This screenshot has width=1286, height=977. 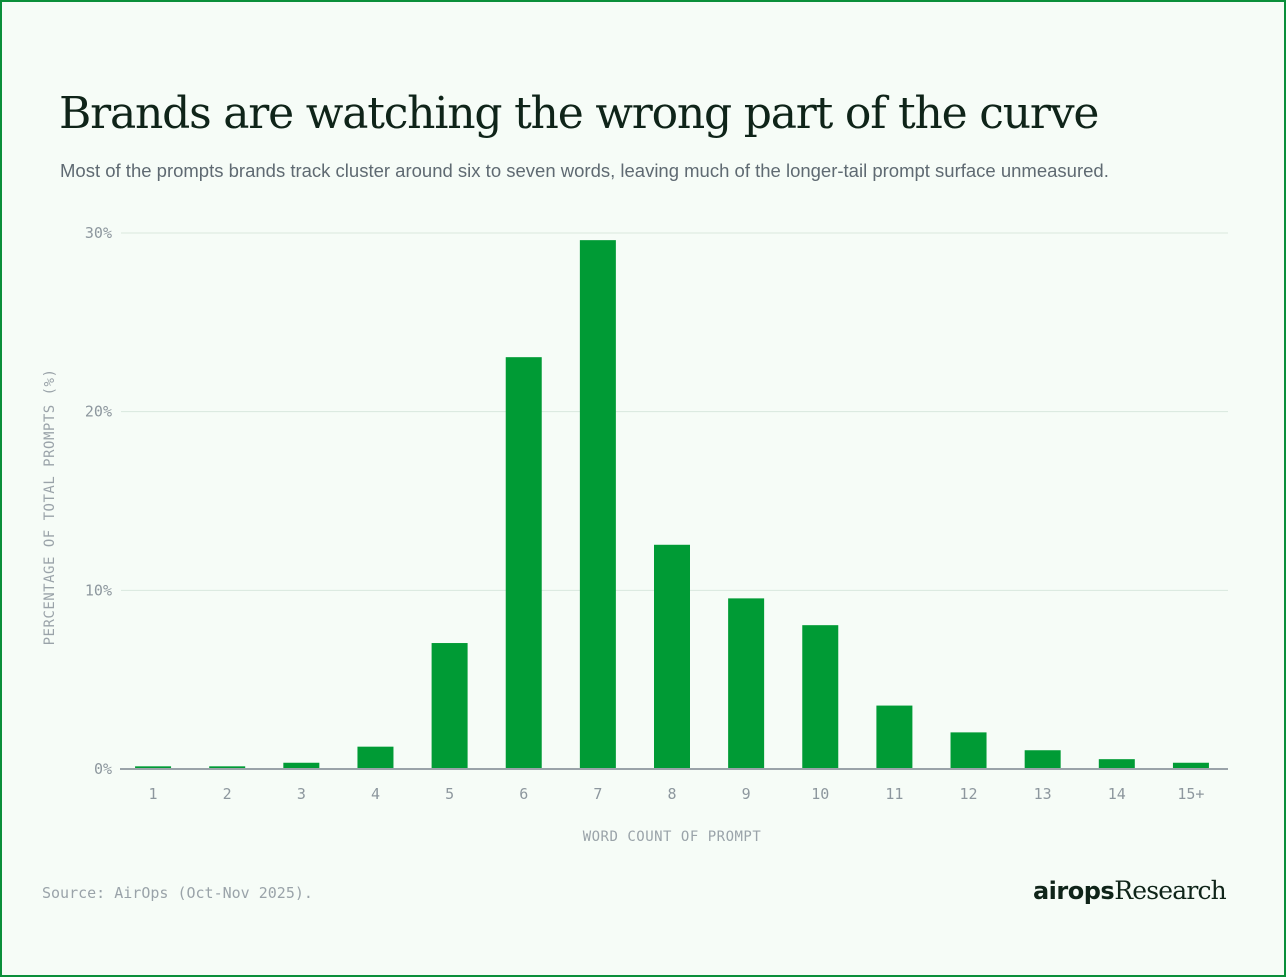 What do you see at coordinates (820, 794) in the screenshot?
I see `x-tick-label: 10` at bounding box center [820, 794].